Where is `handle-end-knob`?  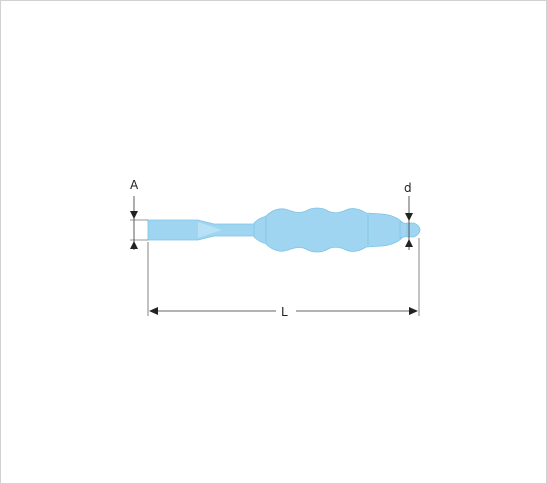
handle-end-knob is located at coordinates (413, 230).